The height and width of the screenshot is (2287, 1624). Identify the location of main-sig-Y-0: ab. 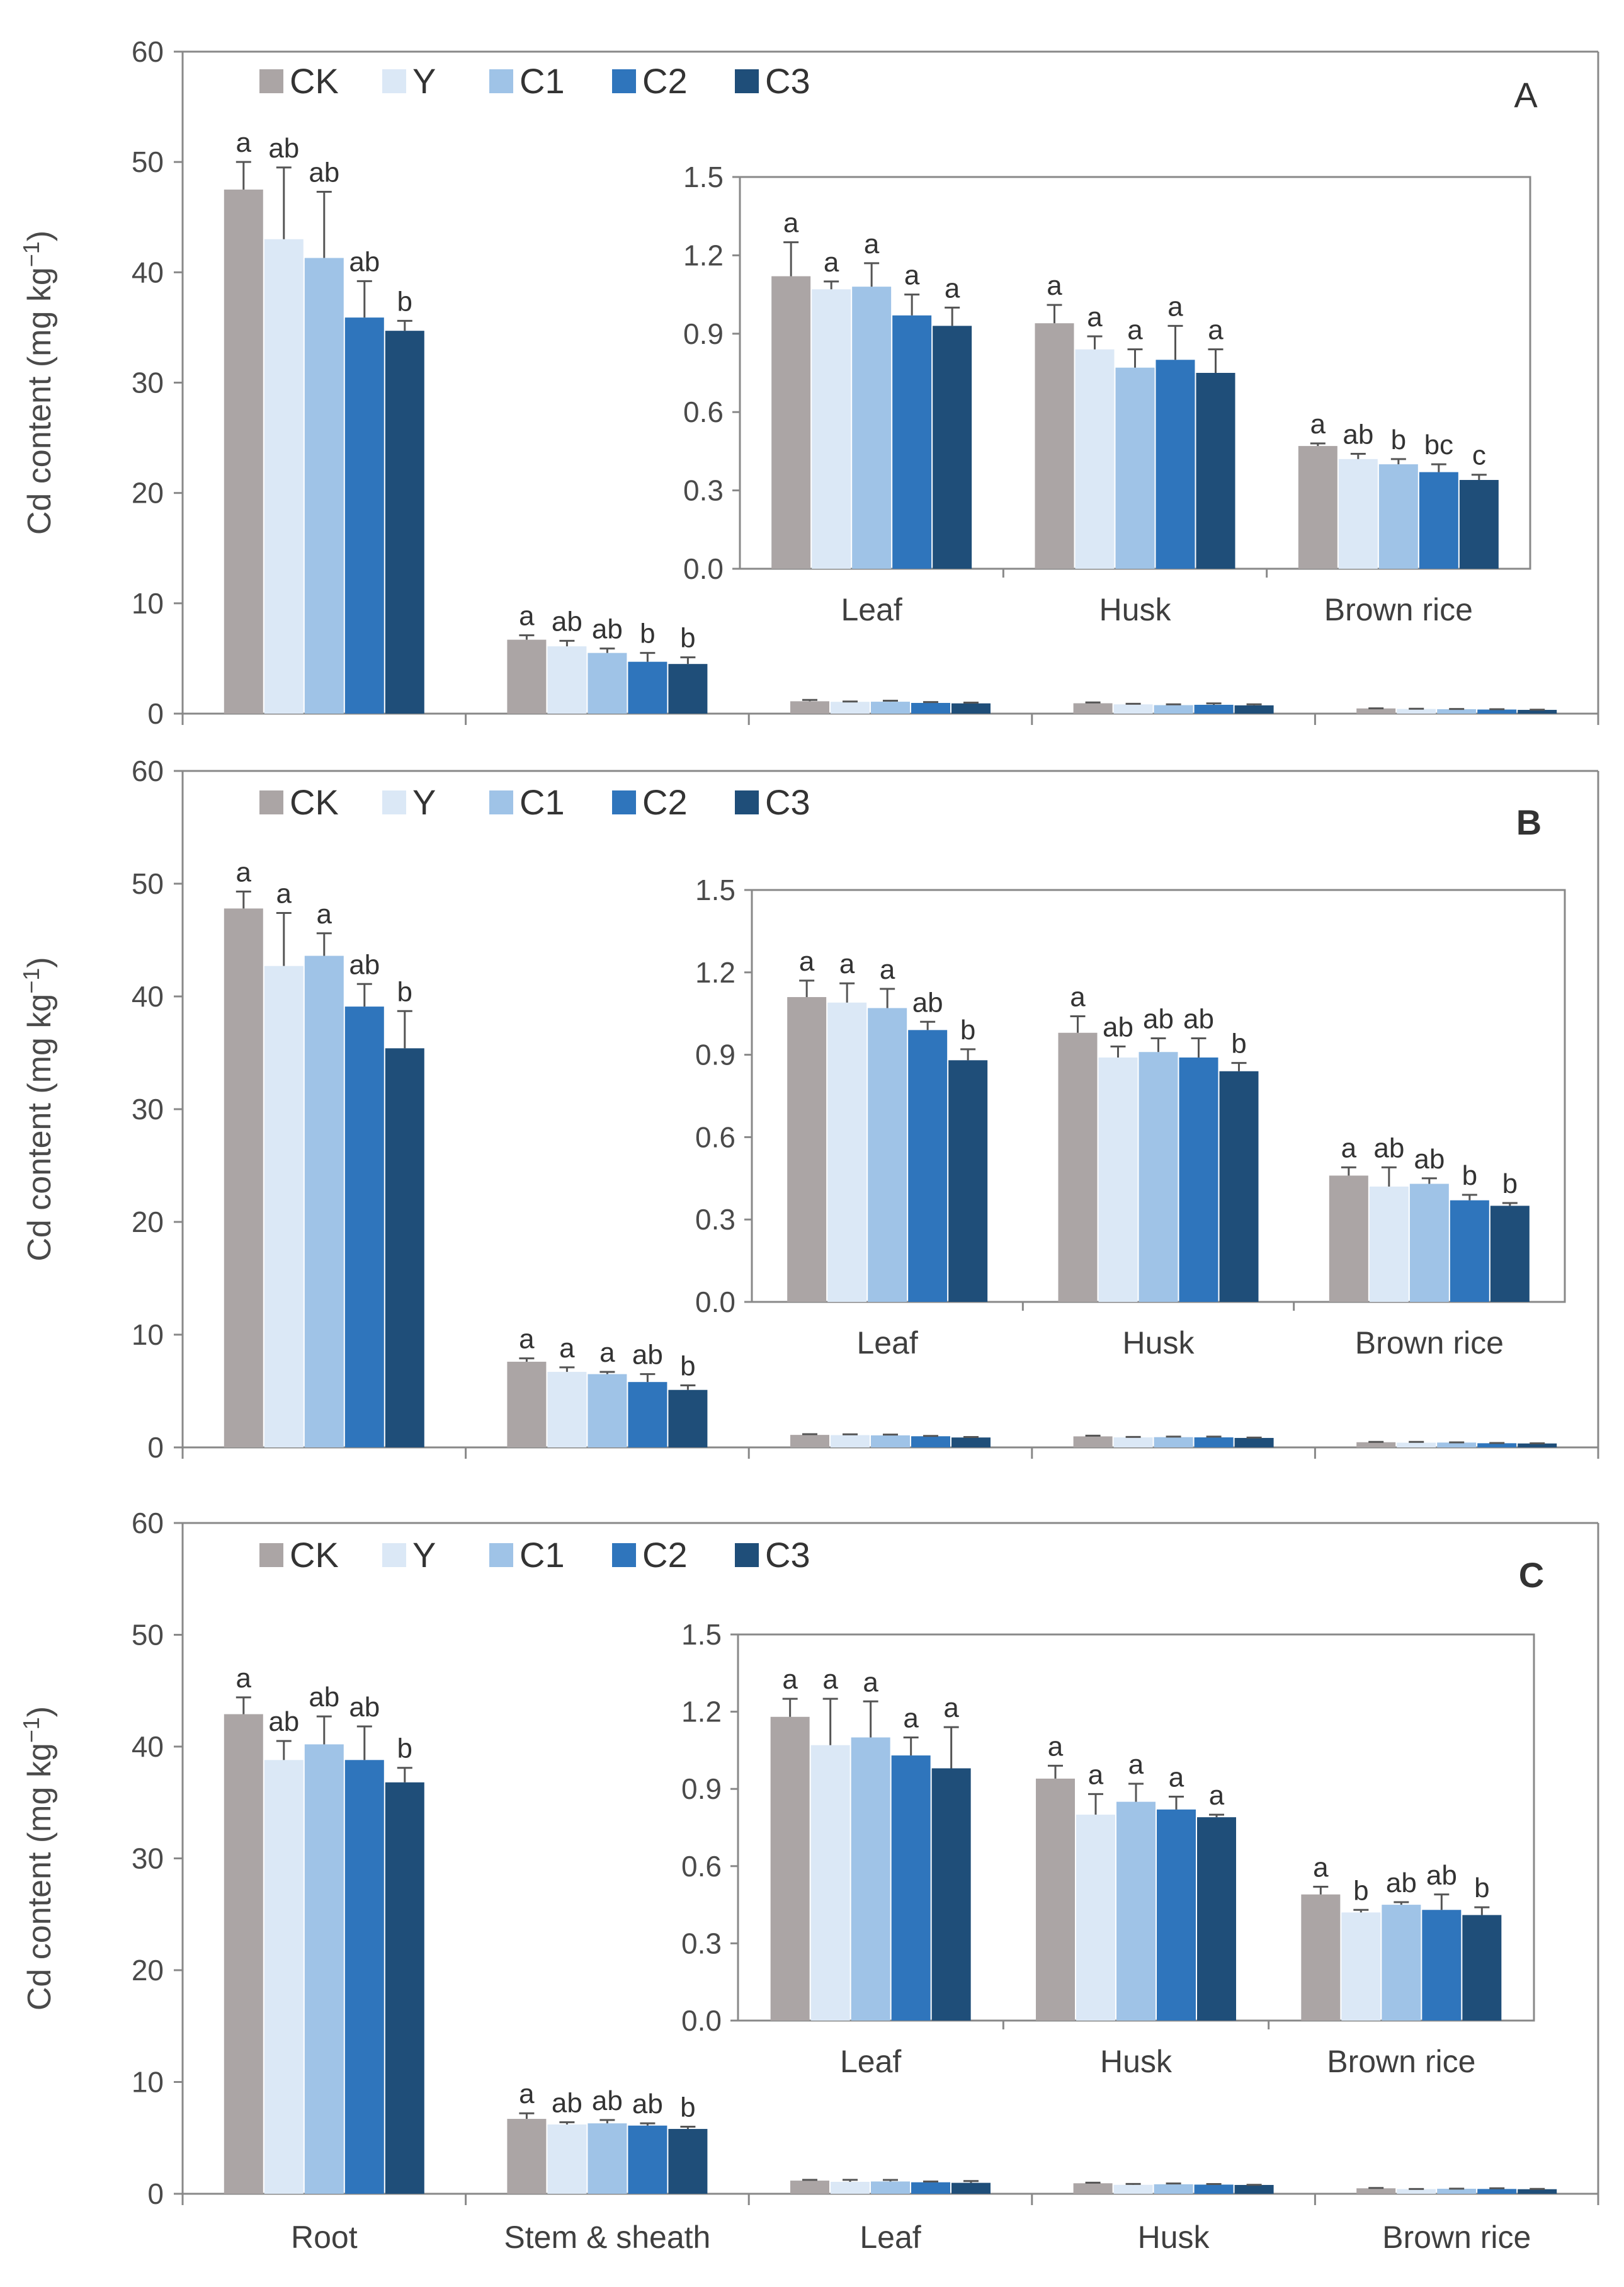
(283, 1722).